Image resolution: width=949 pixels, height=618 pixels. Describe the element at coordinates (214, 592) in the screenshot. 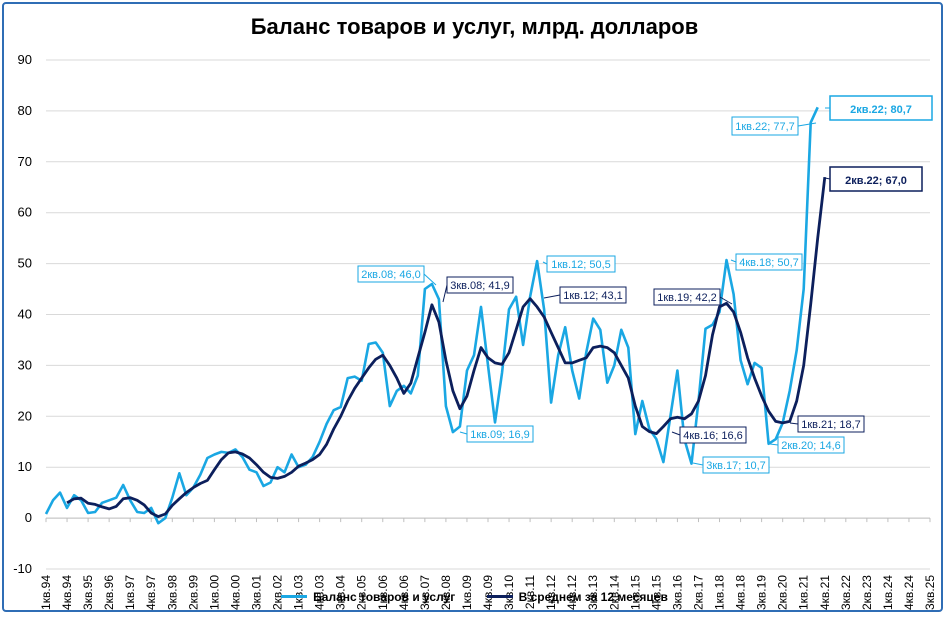

I see `x-tick-label: 1кв.00` at that location.